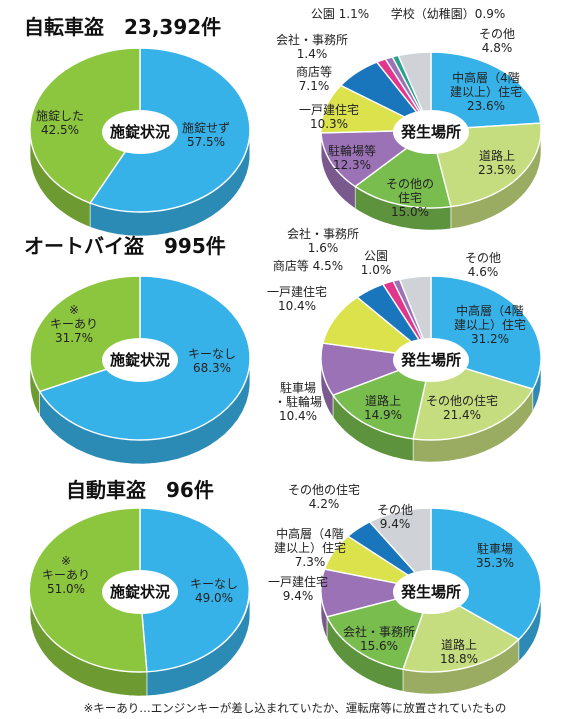  I want to click on lock-status-pie: 施錠状況 施錠せず 57.5% 施錠した 42.5%, so click(140, 142).